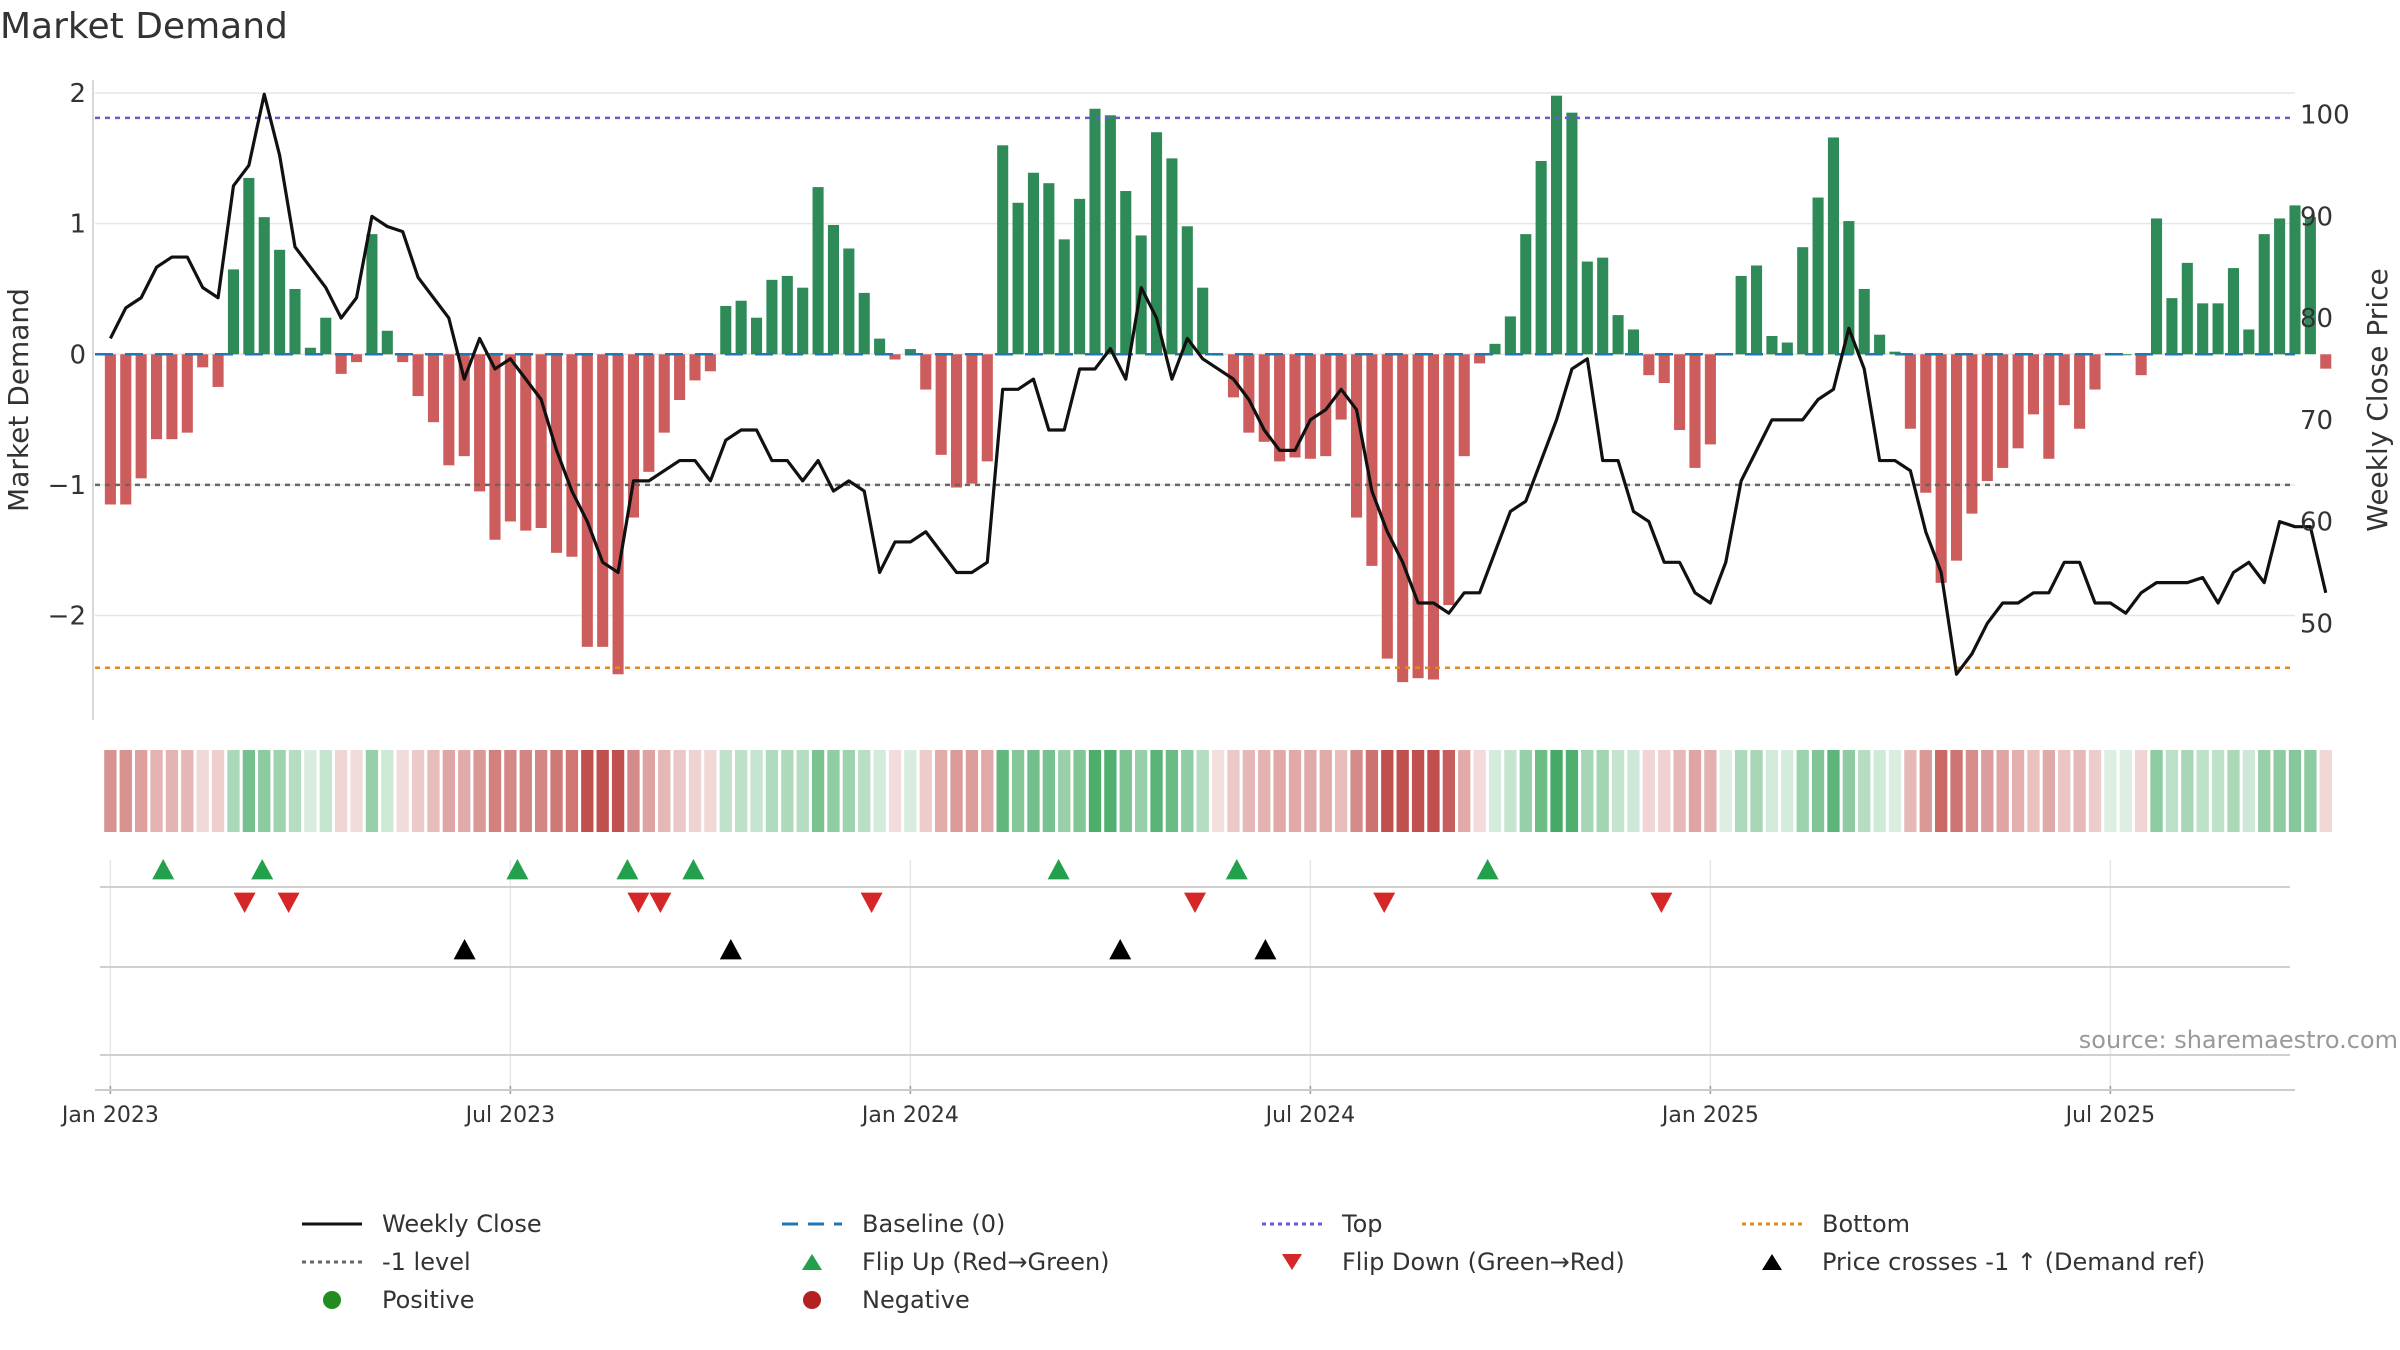 The height and width of the screenshot is (1350, 2400). What do you see at coordinates (2316, 624) in the screenshot?
I see `y2-tick-label: 50` at bounding box center [2316, 624].